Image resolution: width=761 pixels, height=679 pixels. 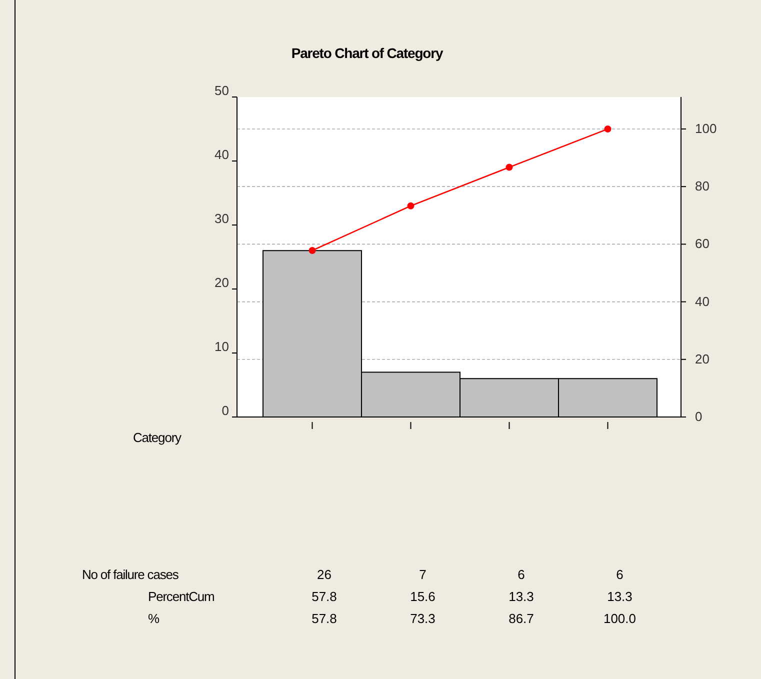 I want to click on data-label: 73.3, so click(x=423, y=618).